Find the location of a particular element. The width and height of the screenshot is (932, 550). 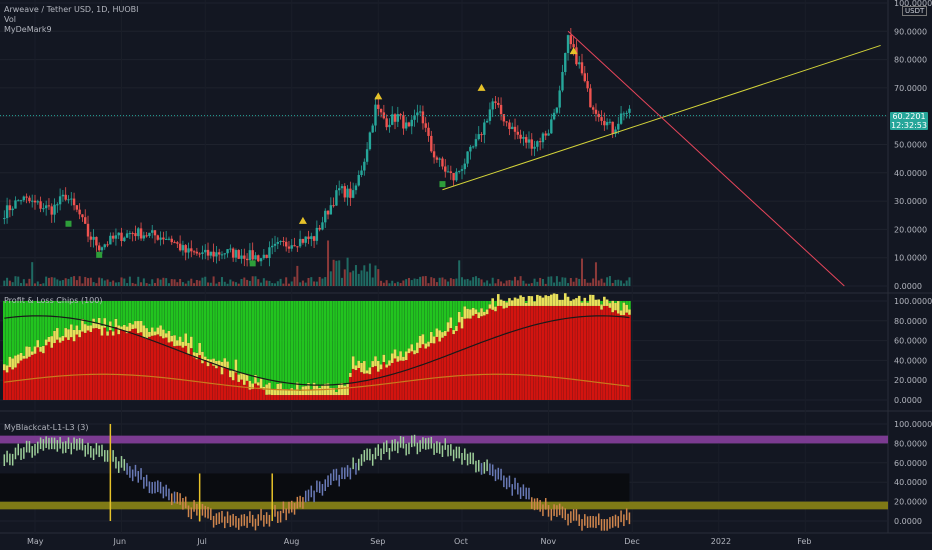

y-tick-label: 10.0000 is located at coordinates (910, 258).